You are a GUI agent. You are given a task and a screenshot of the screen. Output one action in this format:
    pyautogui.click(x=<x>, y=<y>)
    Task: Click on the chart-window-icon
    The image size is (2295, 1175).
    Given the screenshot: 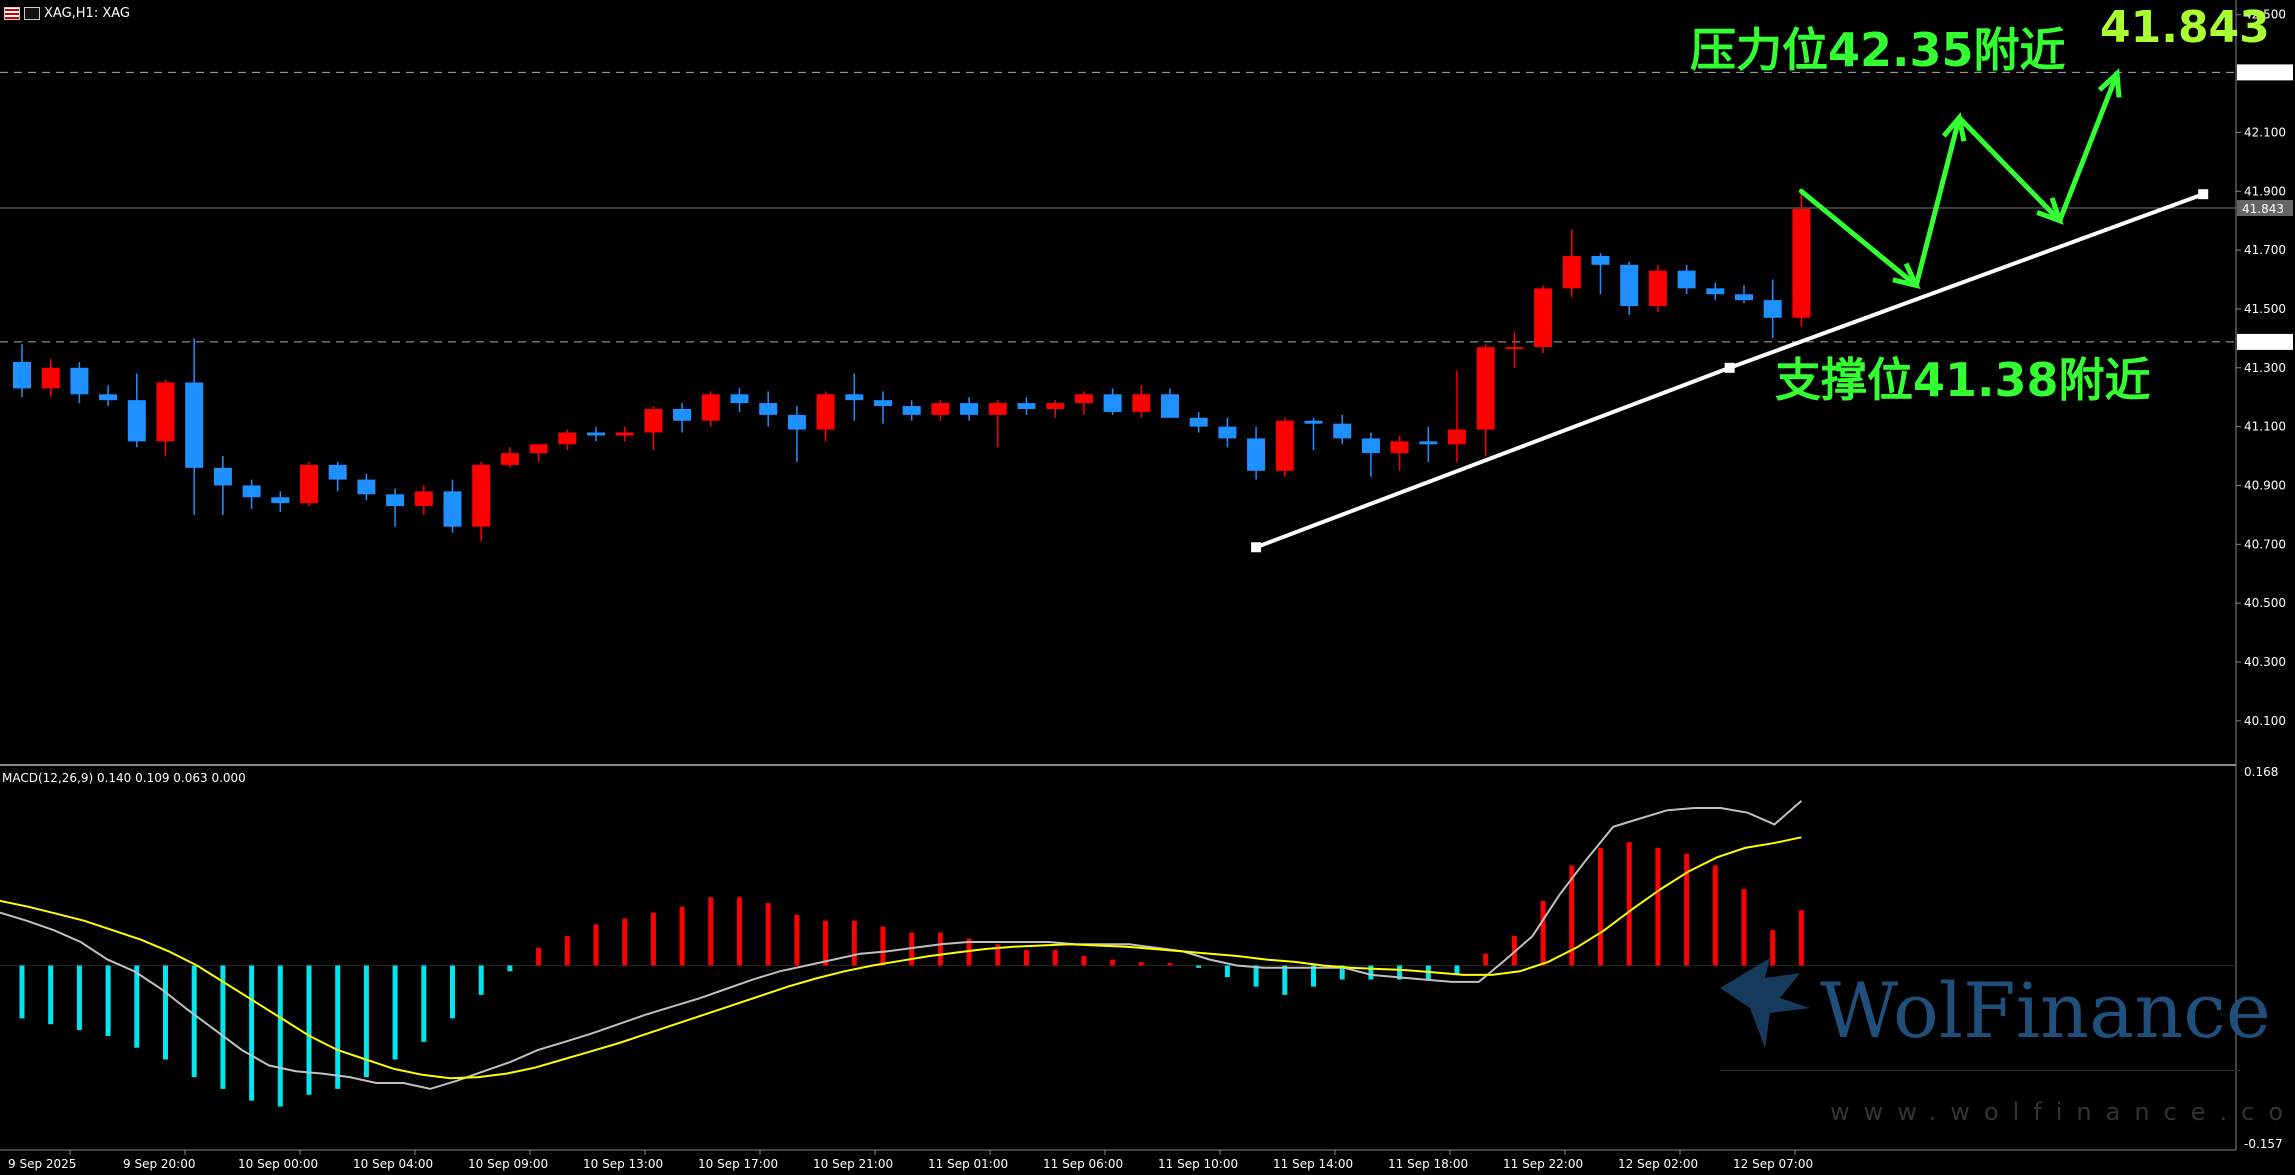 What is the action you would take?
    pyautogui.click(x=32, y=13)
    